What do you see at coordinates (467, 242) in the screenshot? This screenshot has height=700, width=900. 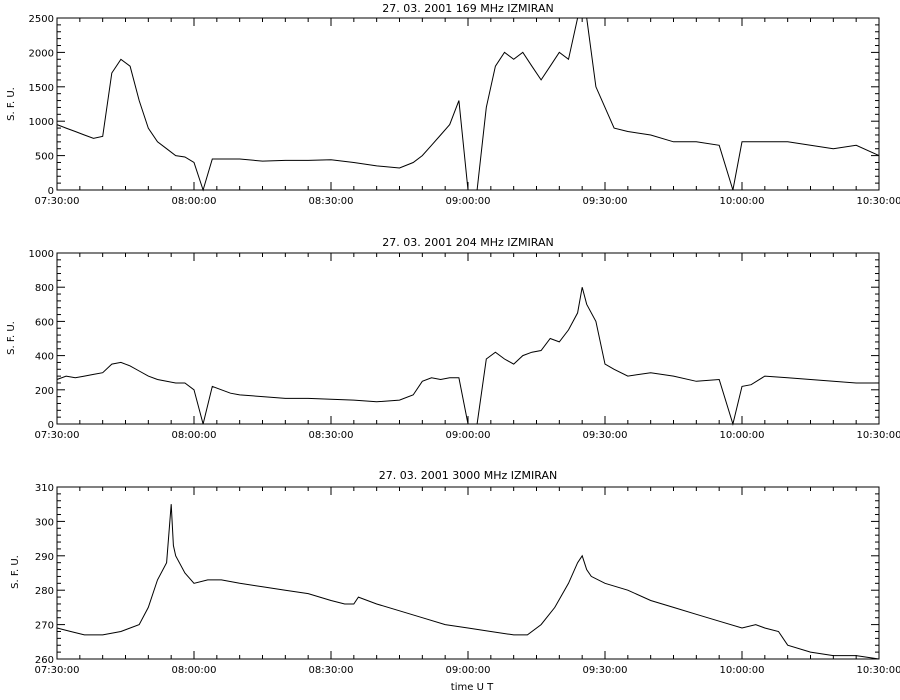 I see `chart-title: 27. 03. 2001 204 MHz IZMIRAN` at bounding box center [467, 242].